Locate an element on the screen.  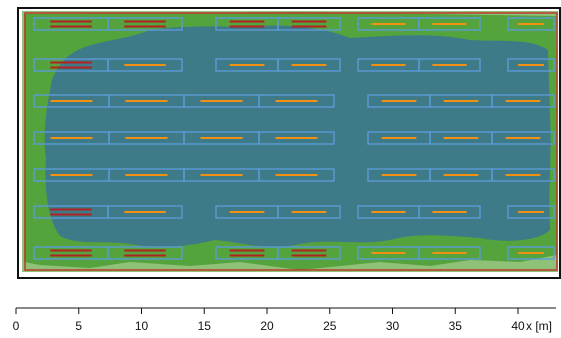
scale-tick-label: 30 is located at coordinates (393, 326).